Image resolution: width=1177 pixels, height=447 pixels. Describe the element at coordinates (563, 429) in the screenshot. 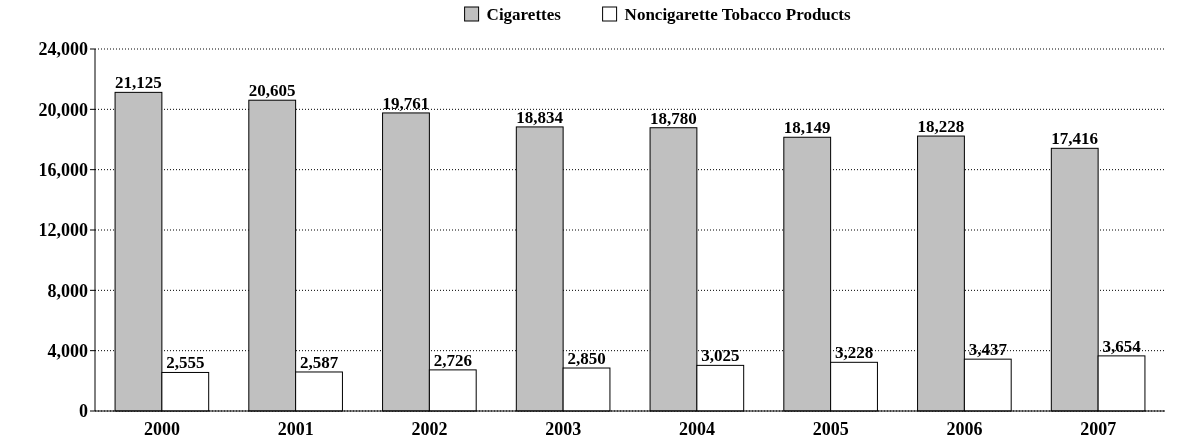

I see `x-tick-label: 2003` at that location.